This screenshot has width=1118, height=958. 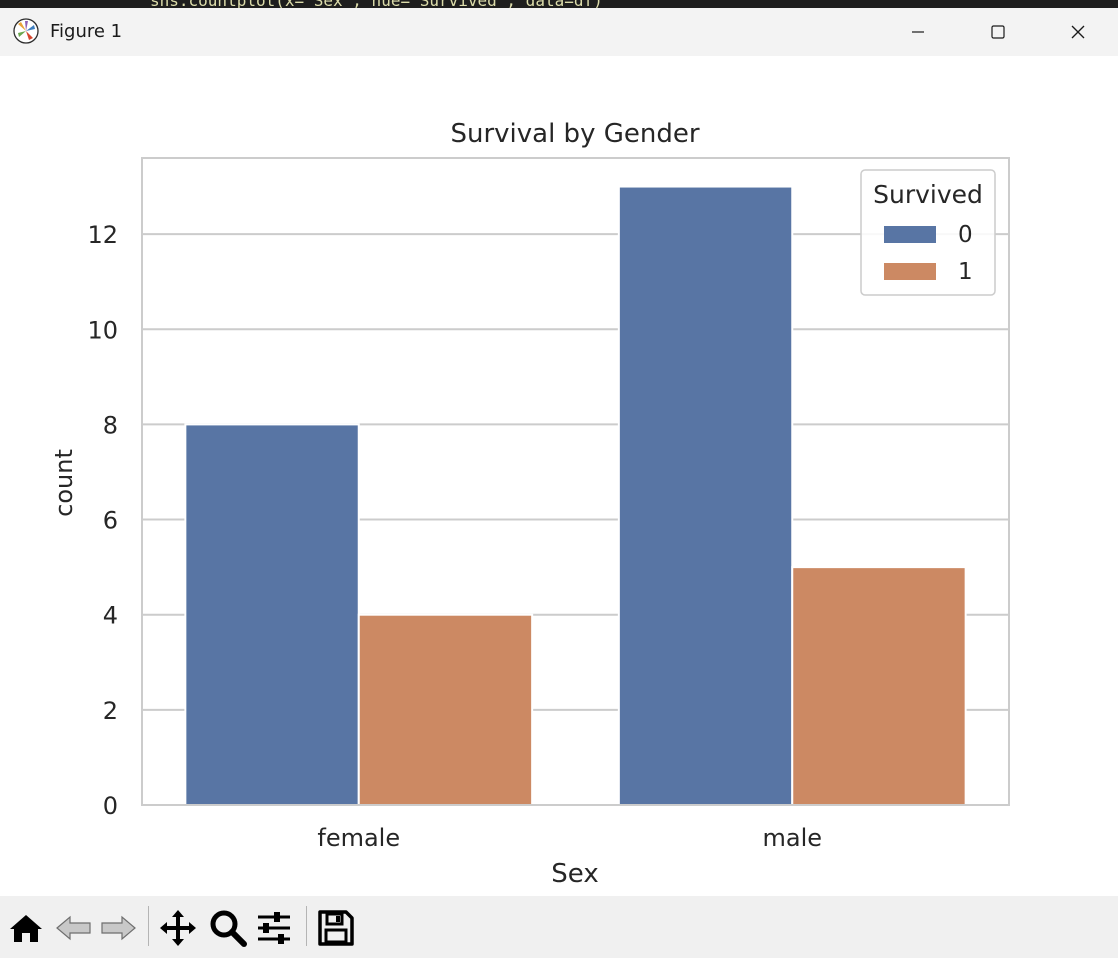 I want to click on close-button, so click(x=1078, y=32).